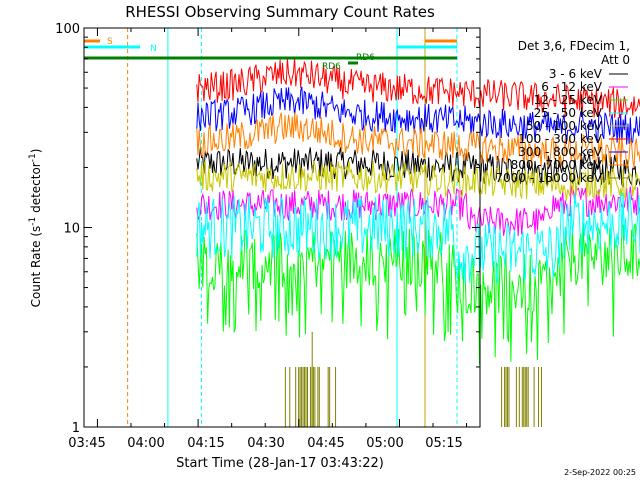  Describe the element at coordinates (600, 472) in the screenshot. I see `footer-date: 2-Sep-2022 00:25` at that location.